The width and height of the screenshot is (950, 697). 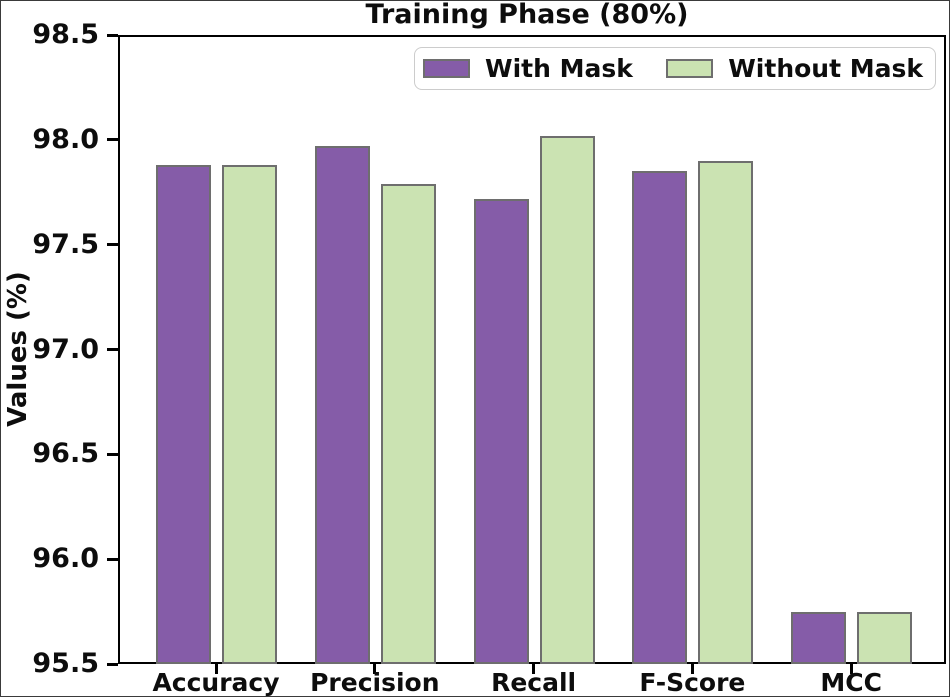 I want to click on legend-item: Without Mask, so click(x=794, y=68).